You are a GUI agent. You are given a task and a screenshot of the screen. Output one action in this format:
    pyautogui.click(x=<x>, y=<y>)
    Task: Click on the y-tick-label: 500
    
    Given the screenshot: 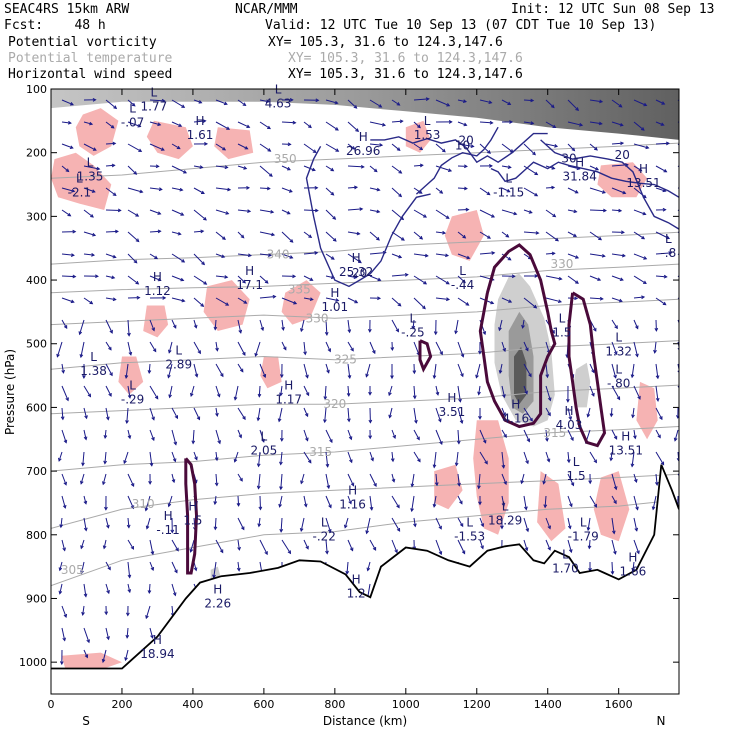 What is the action you would take?
    pyautogui.click(x=36, y=344)
    